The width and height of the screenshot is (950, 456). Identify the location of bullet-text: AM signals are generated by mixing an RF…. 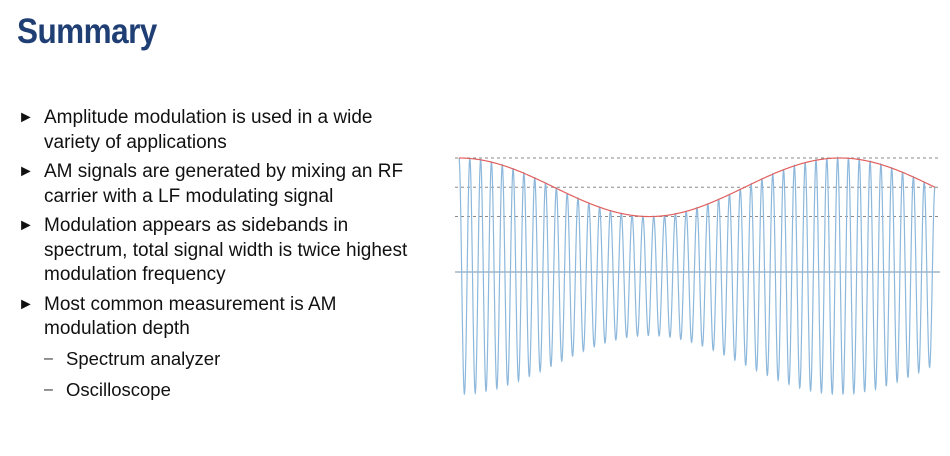
(224, 184).